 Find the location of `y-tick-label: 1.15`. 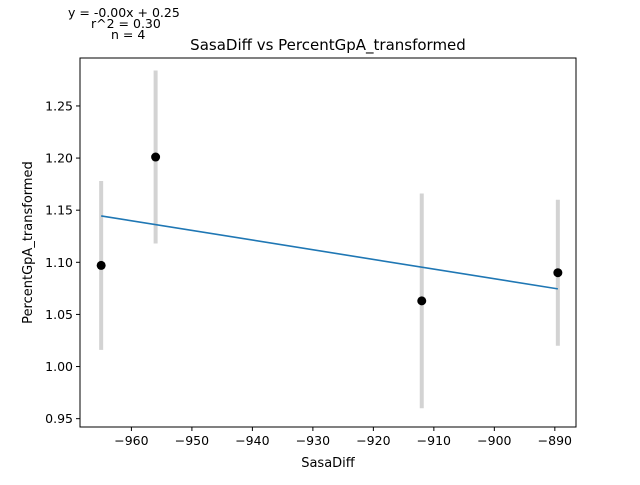

y-tick-label: 1.15 is located at coordinates (59, 210).